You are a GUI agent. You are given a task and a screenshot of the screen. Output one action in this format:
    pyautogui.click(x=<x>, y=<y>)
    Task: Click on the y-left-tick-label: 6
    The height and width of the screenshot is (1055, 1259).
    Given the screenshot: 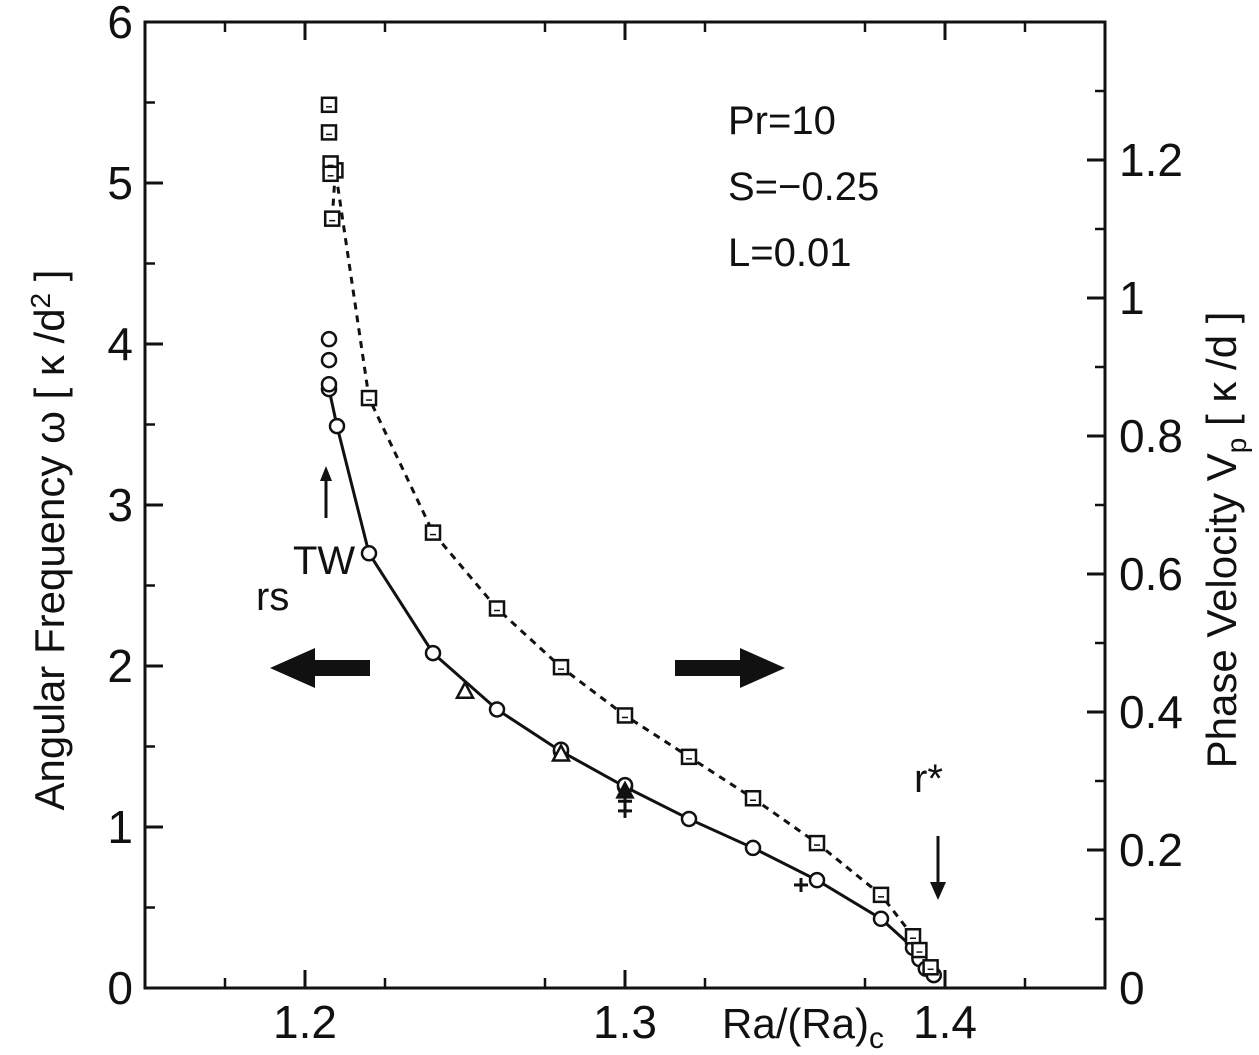 What is the action you would take?
    pyautogui.click(x=120, y=24)
    